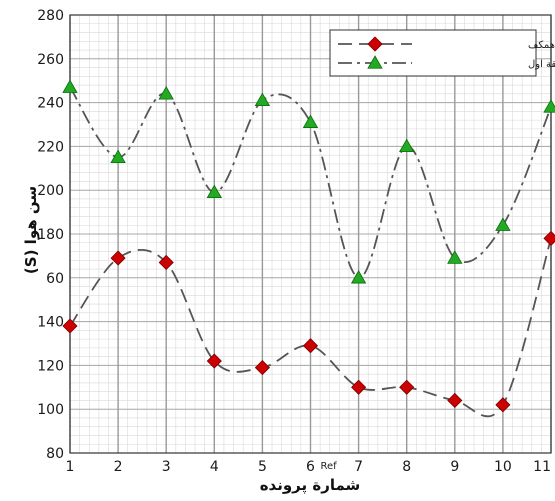 Image resolution: width=555 pixels, height=501 pixels. I want to click on y-tick-label: 60, so click(55, 279).